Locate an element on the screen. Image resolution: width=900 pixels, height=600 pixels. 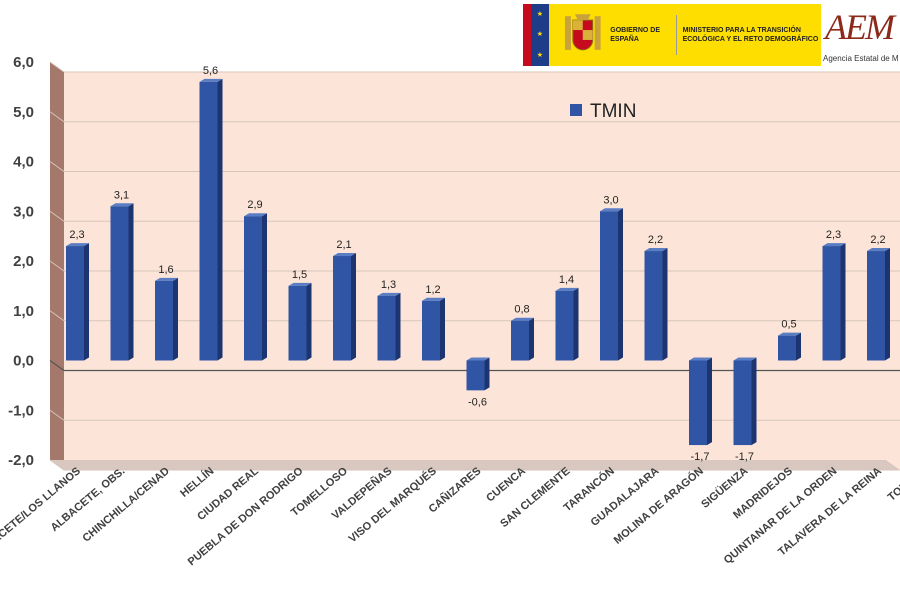
data-label: 3,1 is located at coordinates (121, 195).